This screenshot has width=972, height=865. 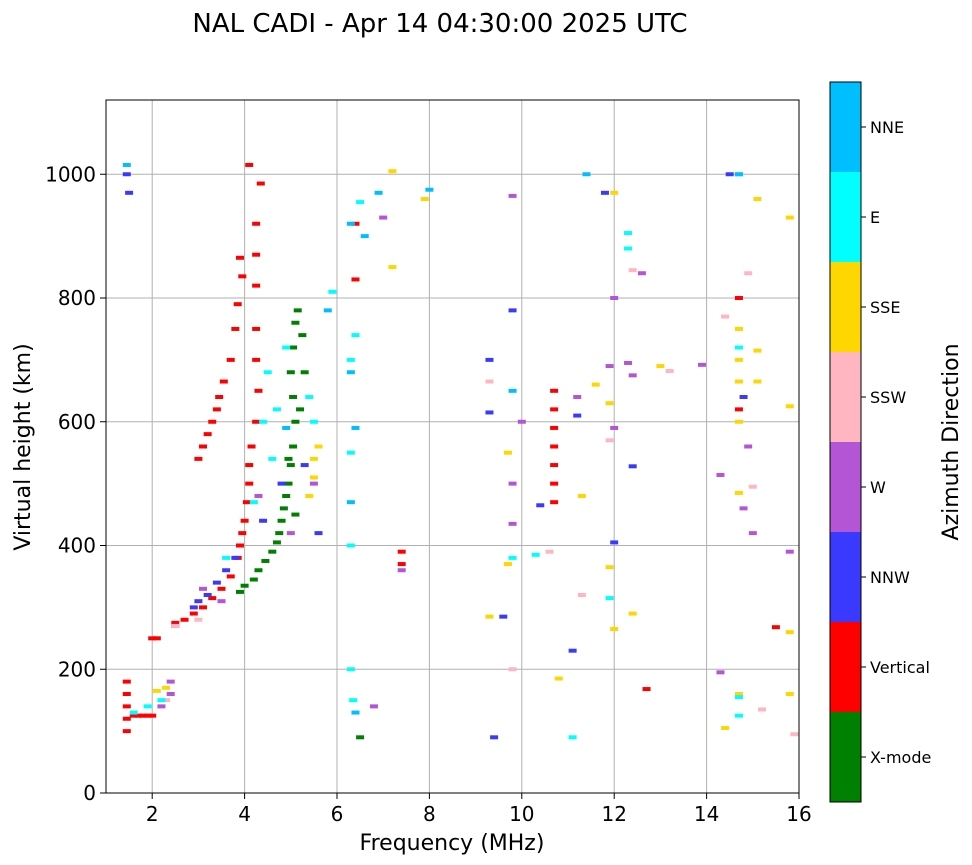 I want to click on y-tick-label: 200, so click(x=77, y=669).